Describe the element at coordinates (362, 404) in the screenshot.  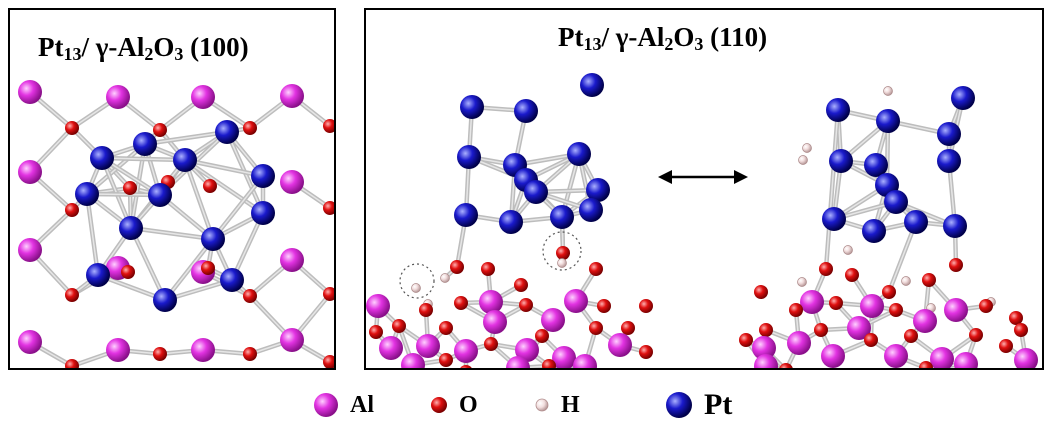
I see `legend-label-al: Al` at that location.